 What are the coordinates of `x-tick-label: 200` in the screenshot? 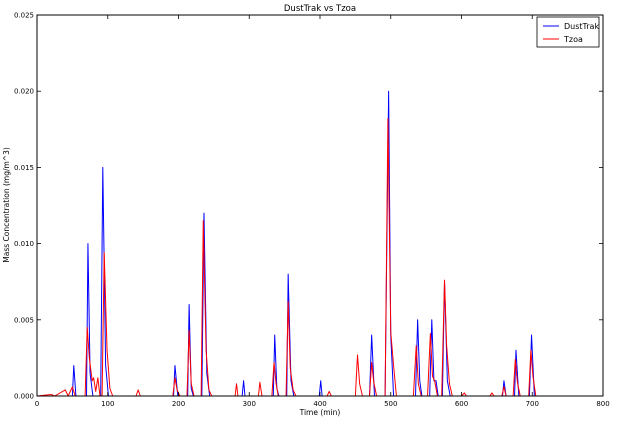 It's located at (178, 404).